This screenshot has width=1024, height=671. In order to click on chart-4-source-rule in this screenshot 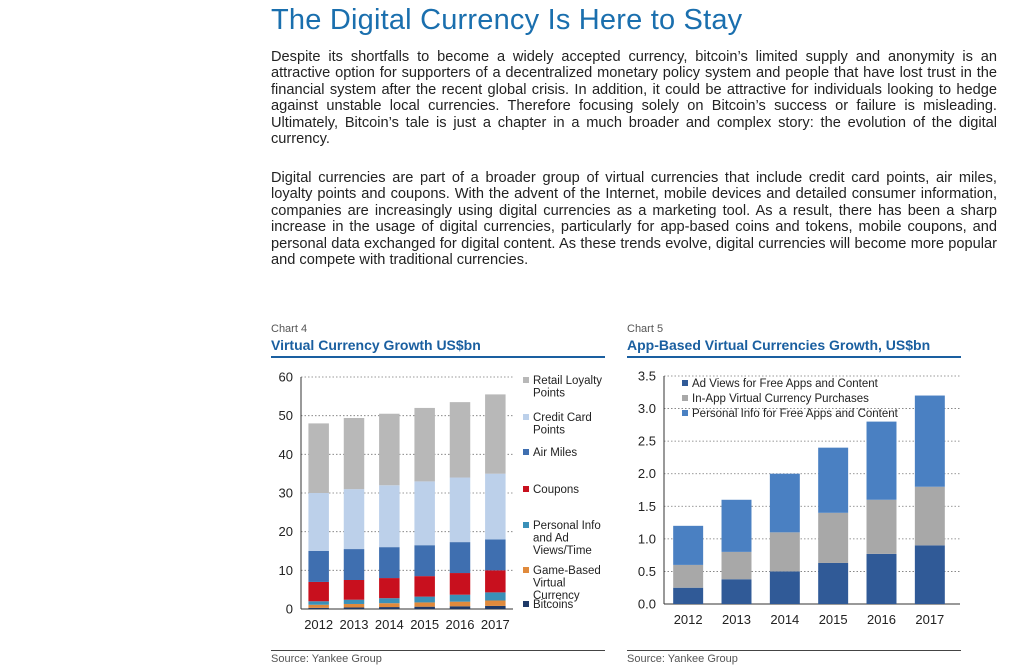, I will do `click(438, 650)`.